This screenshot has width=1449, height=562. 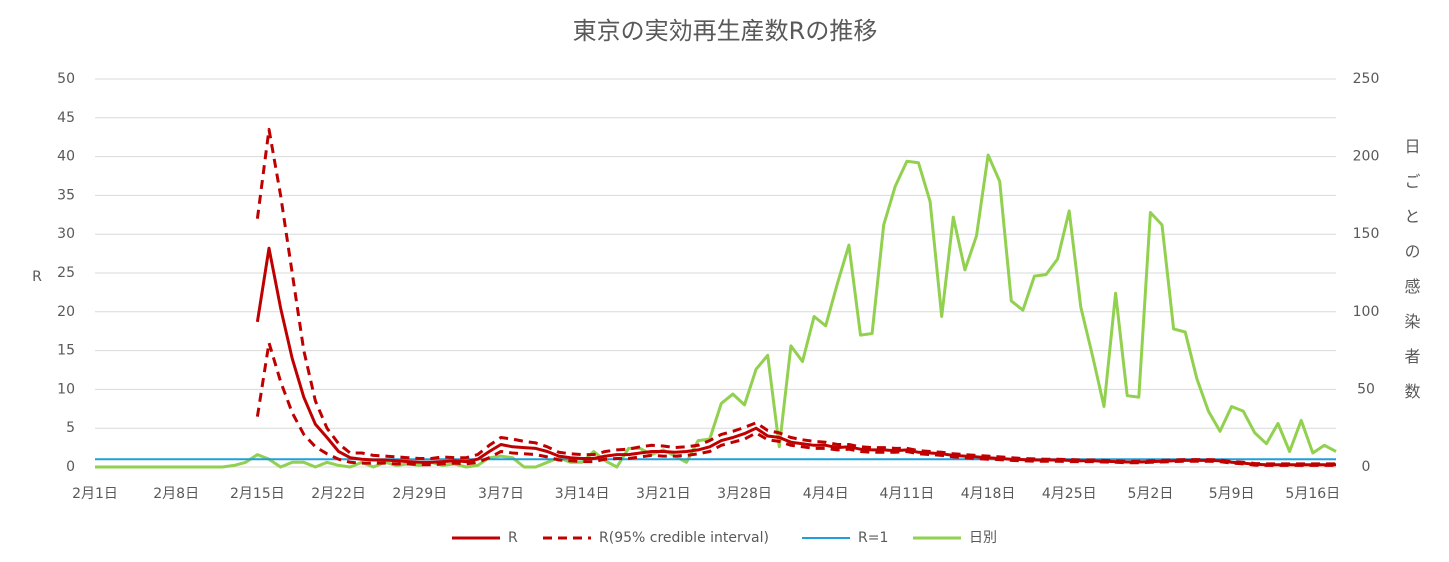 What do you see at coordinates (338, 494) in the screenshot?
I see `x-tick-label: 2月22日` at bounding box center [338, 494].